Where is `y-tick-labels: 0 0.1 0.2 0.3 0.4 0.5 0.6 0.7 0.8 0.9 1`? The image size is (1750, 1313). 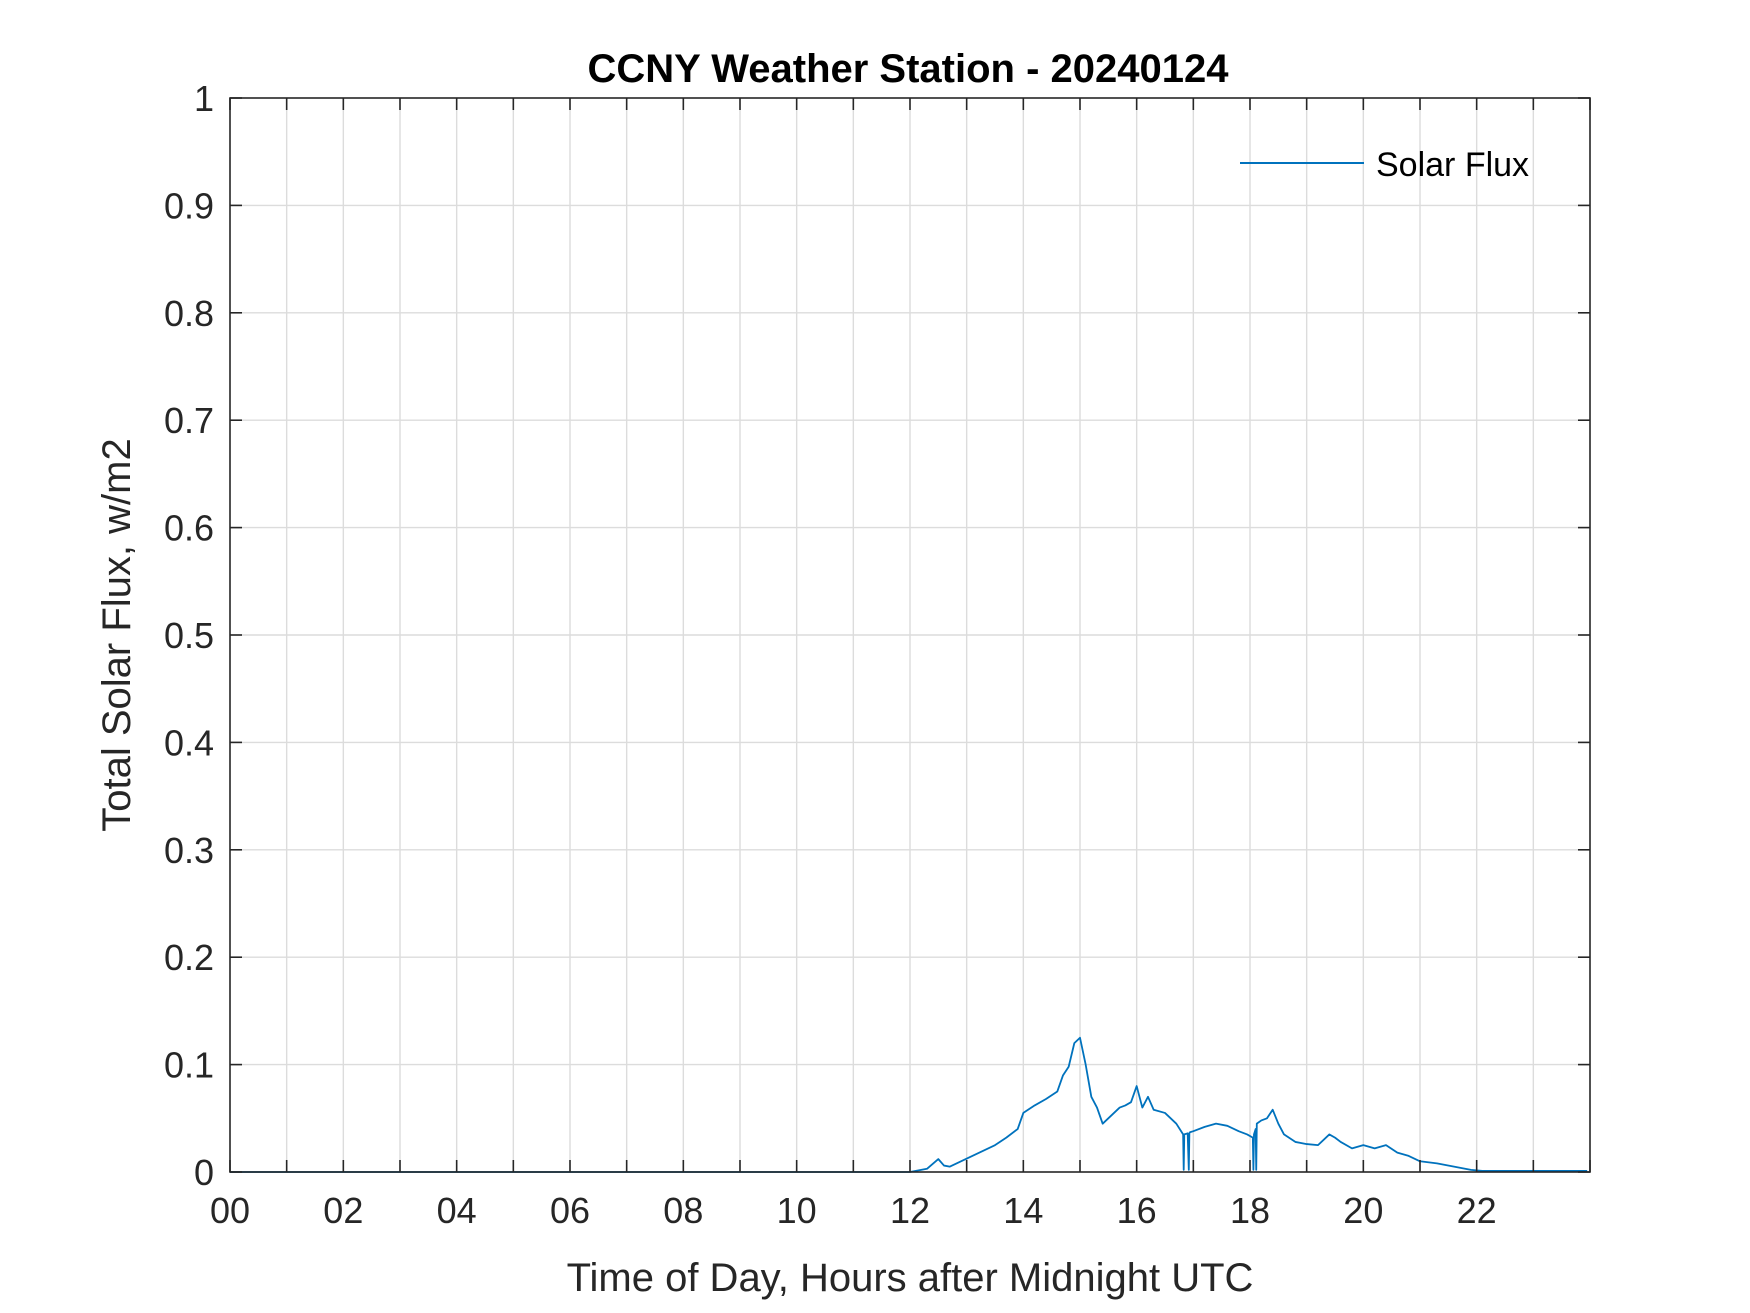
y-tick-labels: 0 0.1 0.2 0.3 0.4 0.5 0.6 0.7 0.8 0.9 1 is located at coordinates (189, 635).